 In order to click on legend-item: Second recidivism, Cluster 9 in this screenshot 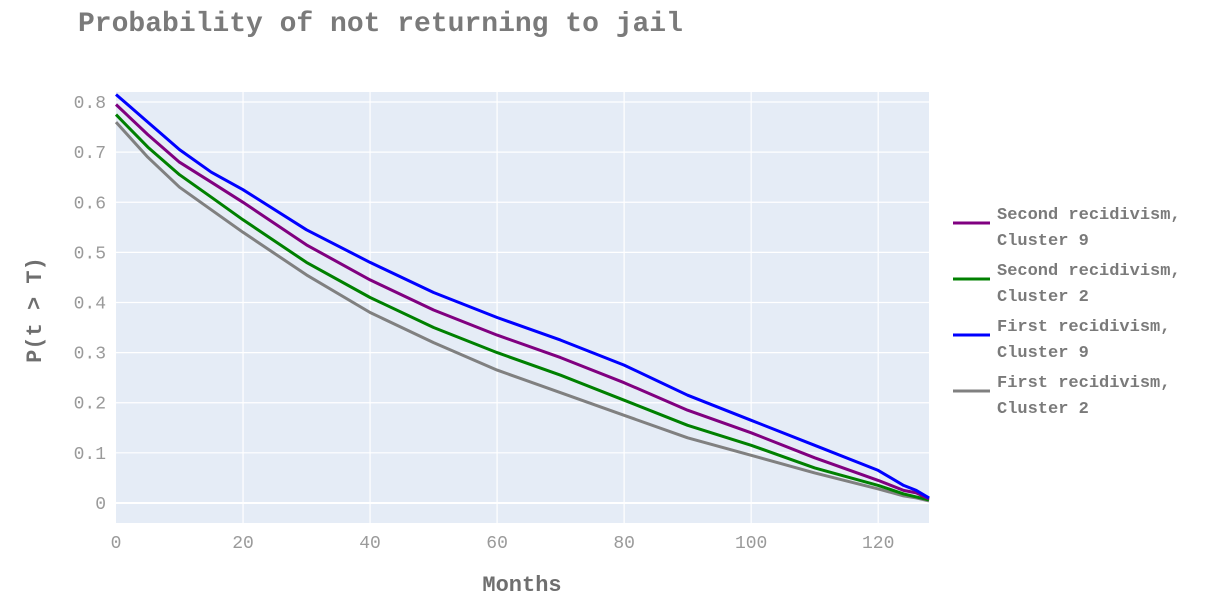, I will do `click(1067, 228)`.